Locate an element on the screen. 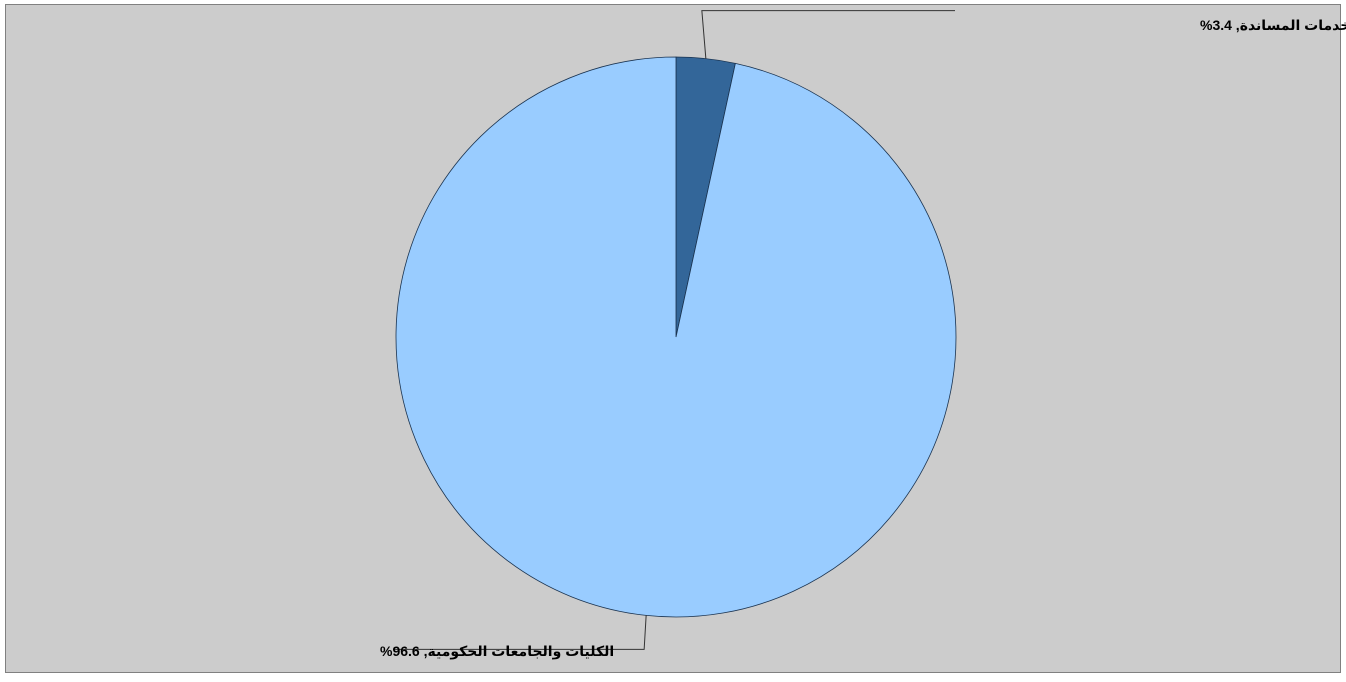 The height and width of the screenshot is (682, 1346). slice-label-1: الإدارة والخدمات المساندة, 3.4% is located at coordinates (1273, 25).